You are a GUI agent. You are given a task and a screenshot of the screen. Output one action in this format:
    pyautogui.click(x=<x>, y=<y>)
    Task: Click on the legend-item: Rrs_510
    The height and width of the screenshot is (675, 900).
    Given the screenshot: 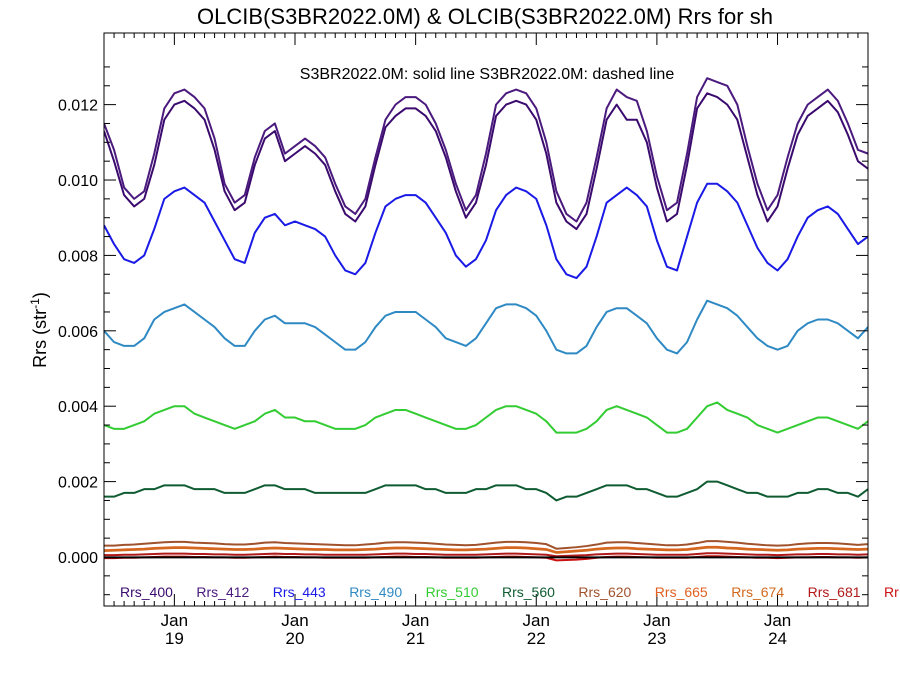 What is the action you would take?
    pyautogui.click(x=452, y=592)
    